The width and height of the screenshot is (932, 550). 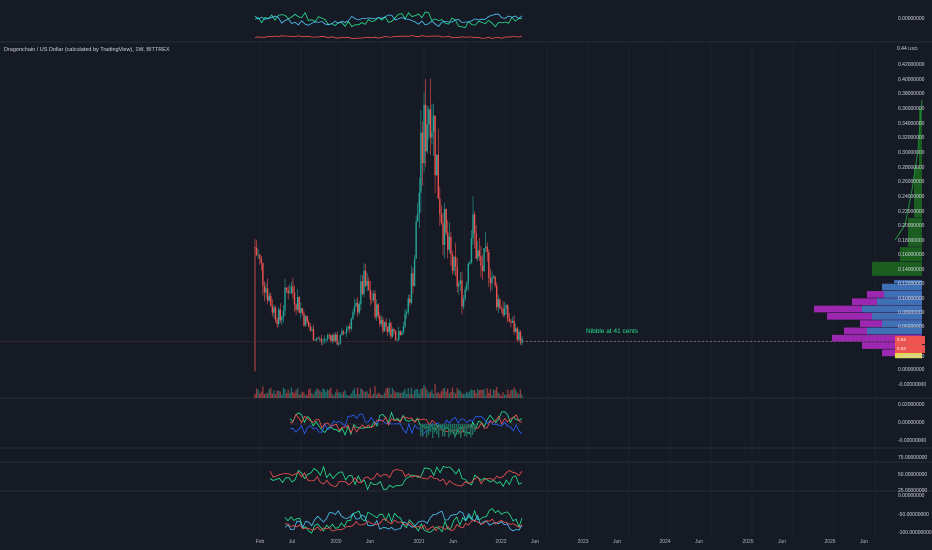 What do you see at coordinates (336, 542) in the screenshot?
I see `time-axis-label: 2020` at bounding box center [336, 542].